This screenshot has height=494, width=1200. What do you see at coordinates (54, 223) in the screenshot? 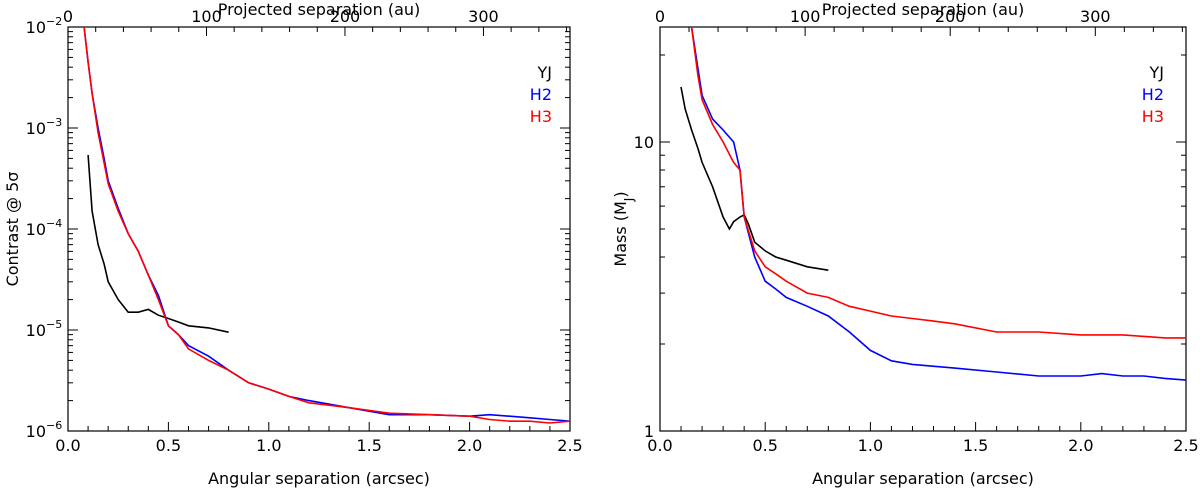
I see `y-tick-exponent: −4` at bounding box center [54, 223].